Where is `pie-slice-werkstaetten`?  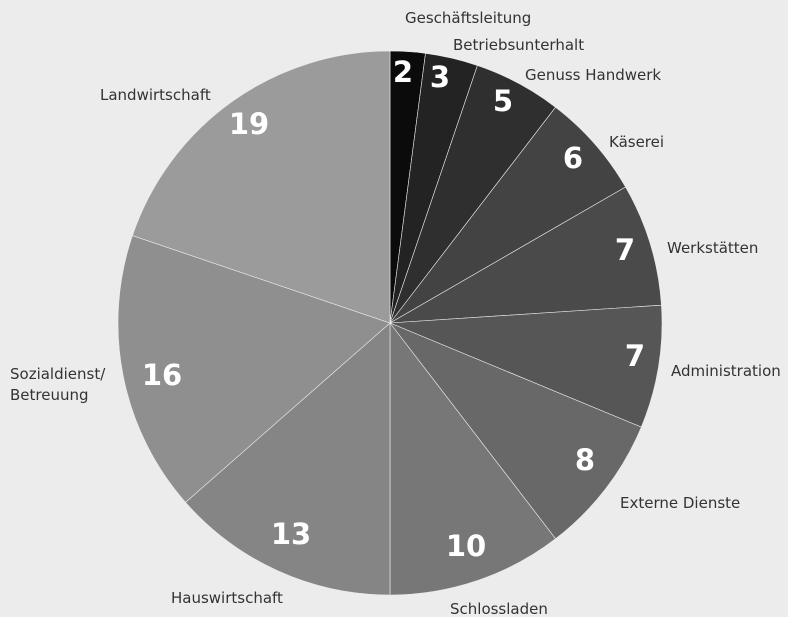 pie-slice-werkstaetten is located at coordinates (525, 255).